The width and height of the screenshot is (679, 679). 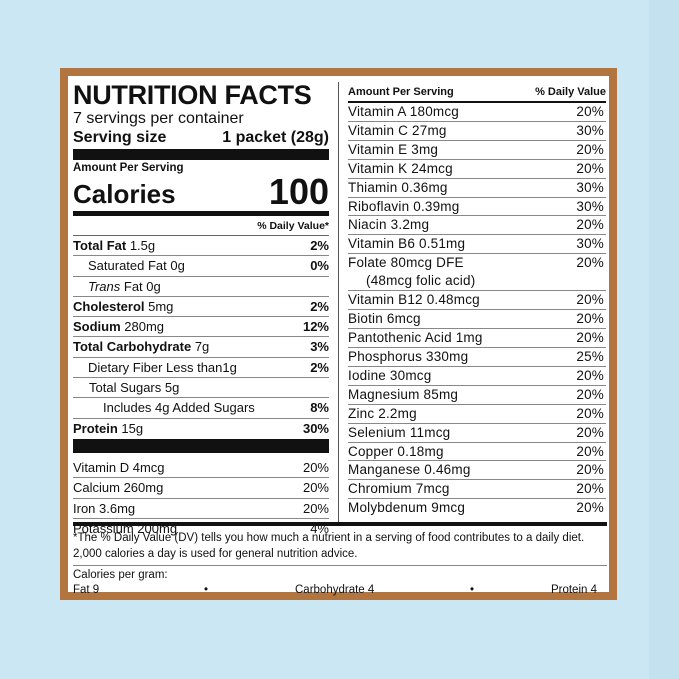 I want to click on vitamin-name: Iron 3.6mg, so click(x=104, y=508).